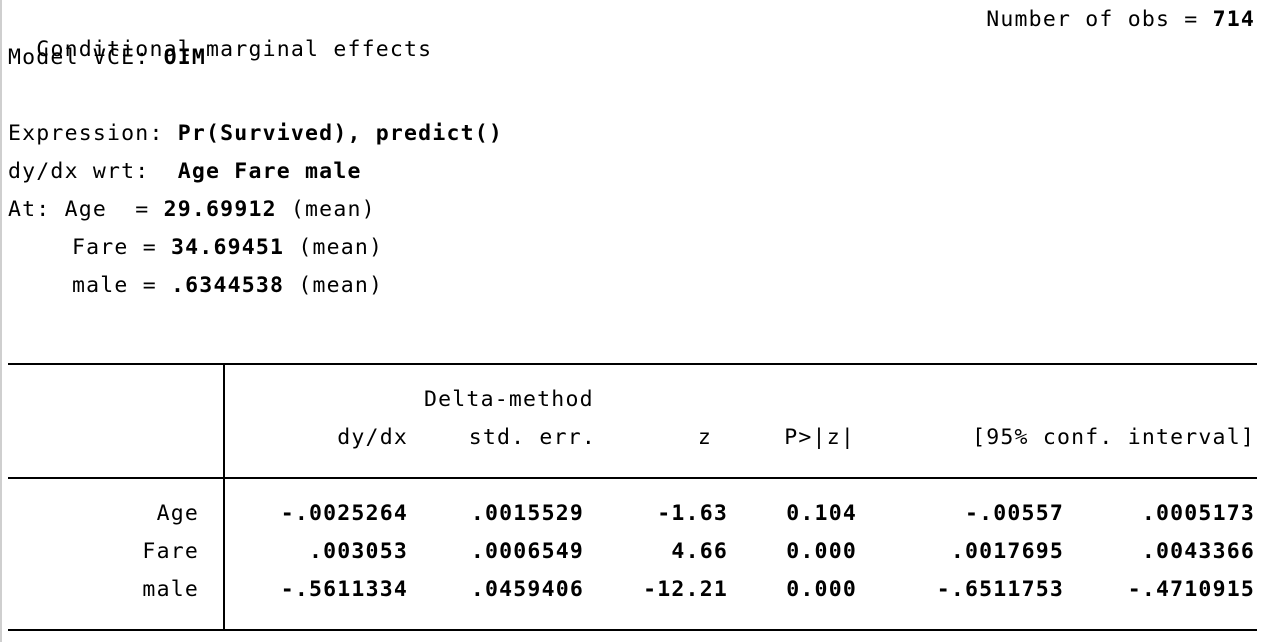 Image resolution: width=1270 pixels, height=642 pixels. I want to click on at-label: At:, so click(36, 209).